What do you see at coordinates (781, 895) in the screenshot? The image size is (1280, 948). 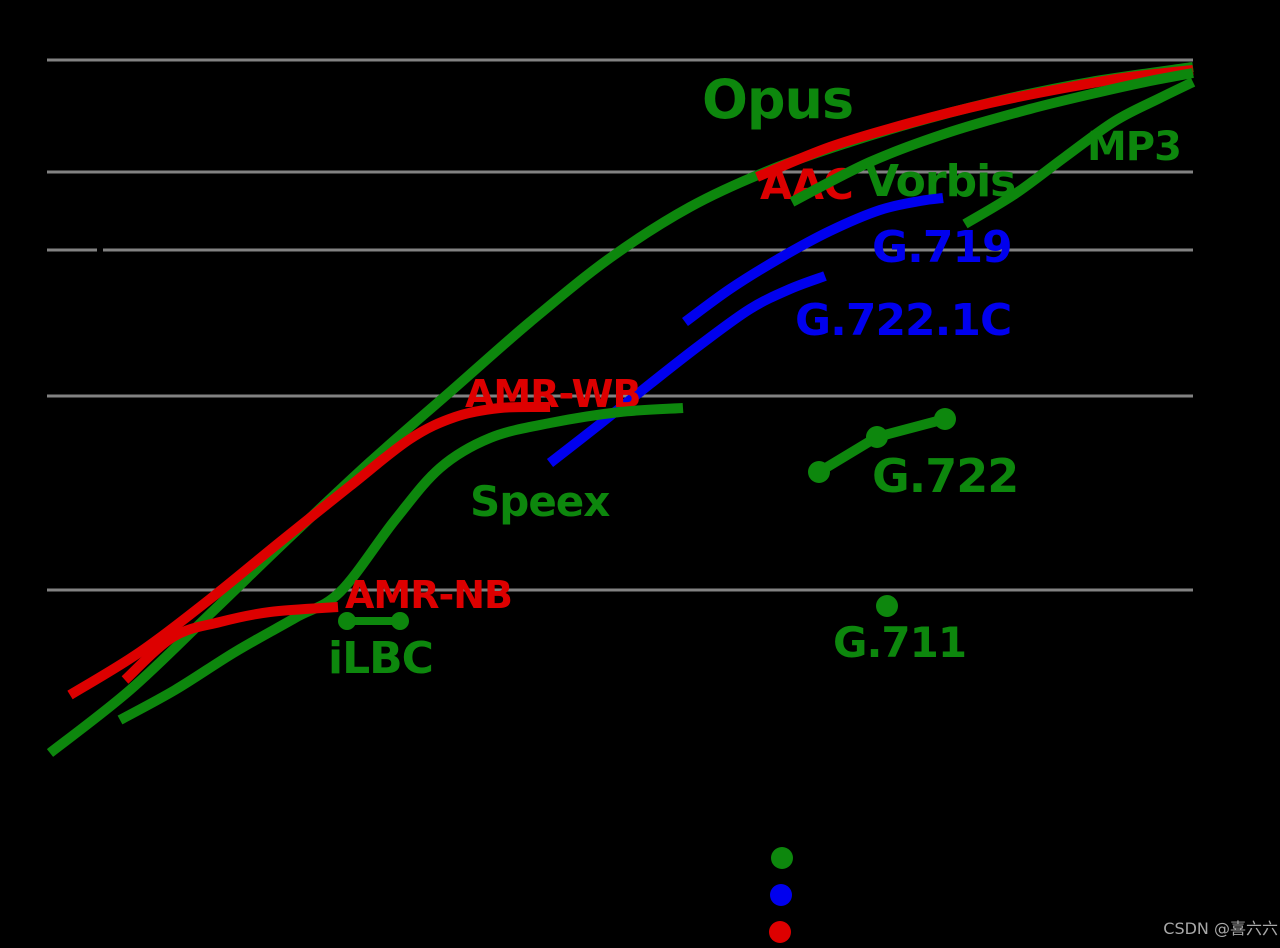 I see `legend-marker-blue` at bounding box center [781, 895].